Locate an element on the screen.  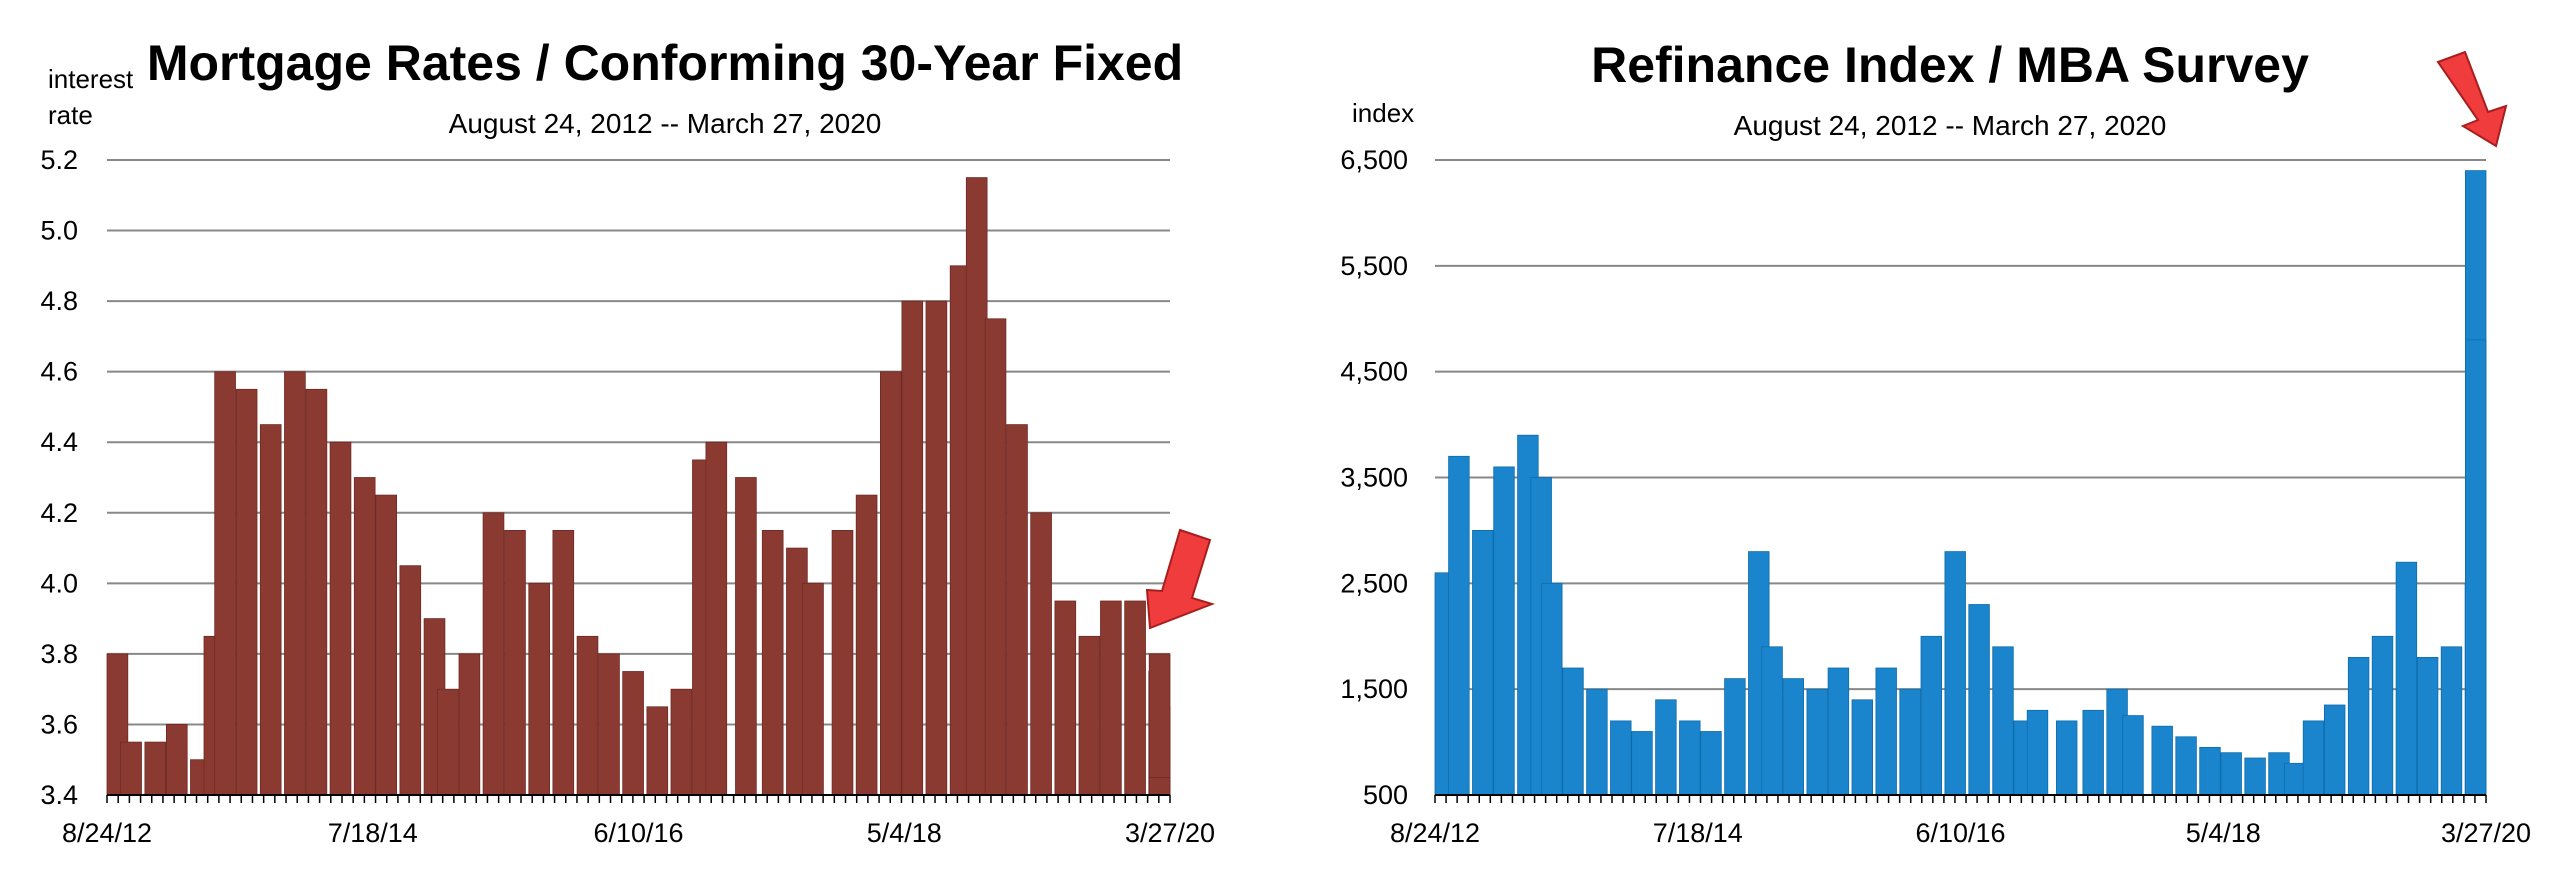
y-axis-label-line1: interest is located at coordinates (91, 79).